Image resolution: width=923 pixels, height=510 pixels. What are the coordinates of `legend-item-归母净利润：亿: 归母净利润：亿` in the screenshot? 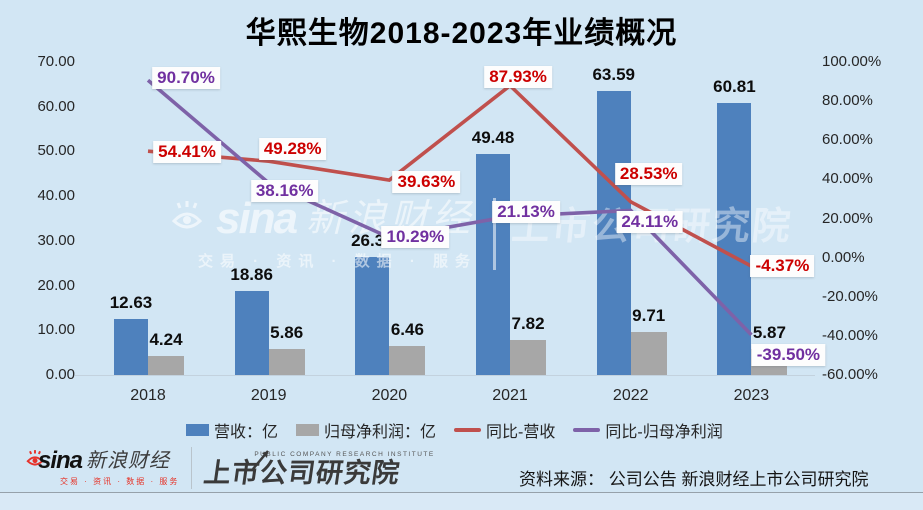 It's located at (366, 430).